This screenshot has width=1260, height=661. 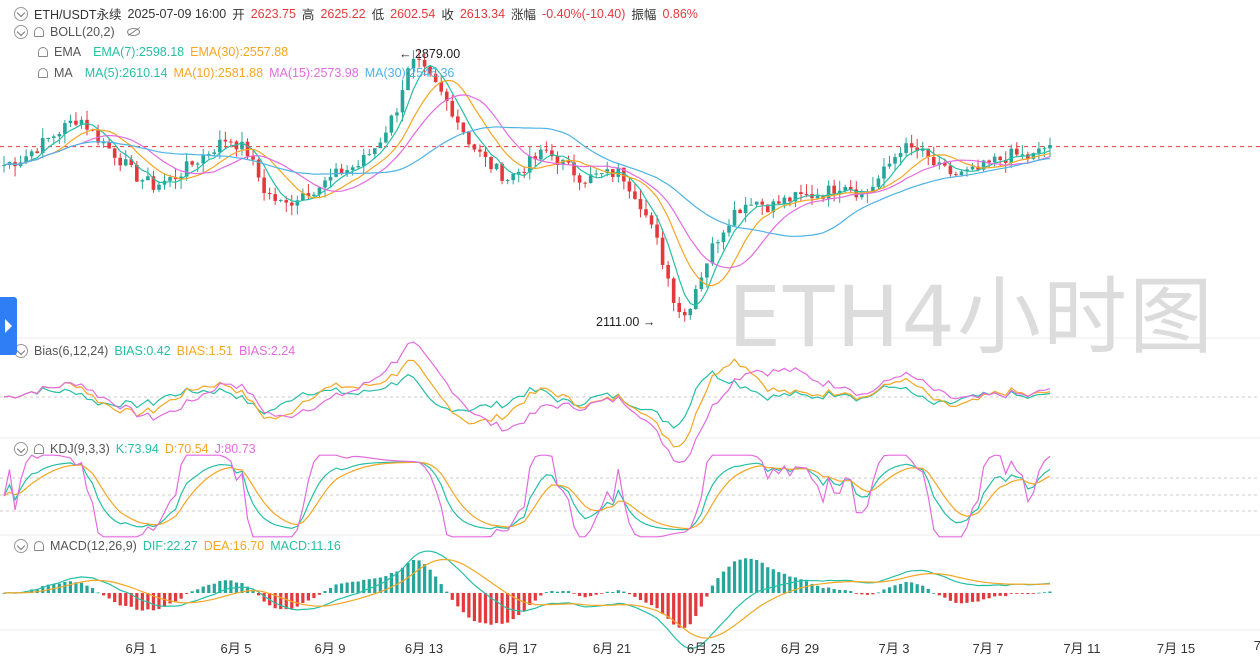 I want to click on kdj-d-line, so click(x=527, y=495).